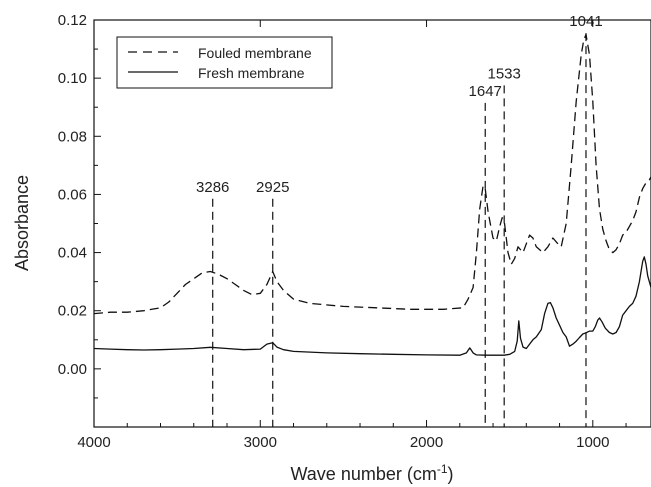 The width and height of the screenshot is (651, 487). Describe the element at coordinates (224, 62) in the screenshot. I see `legend: Fouled membrane Fresh membrane` at that location.